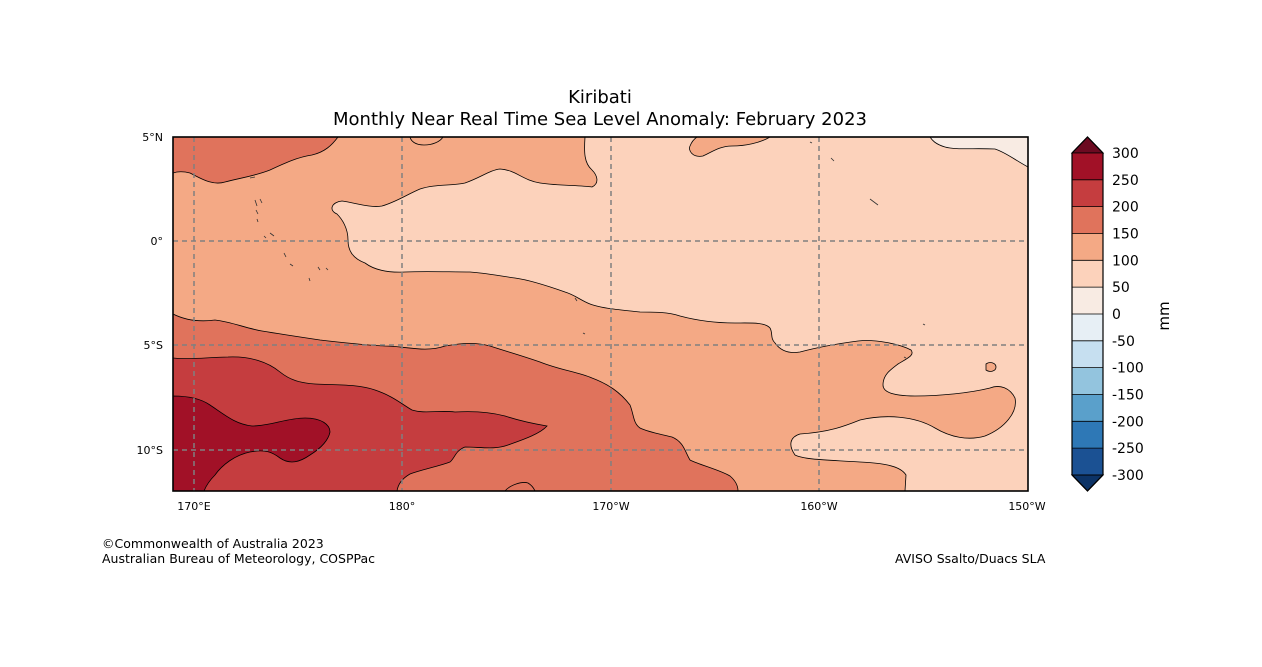 The image size is (1262, 667). Describe the element at coordinates (1087, 145) in the screenshot. I see `colorbar-top-arrow` at that location.